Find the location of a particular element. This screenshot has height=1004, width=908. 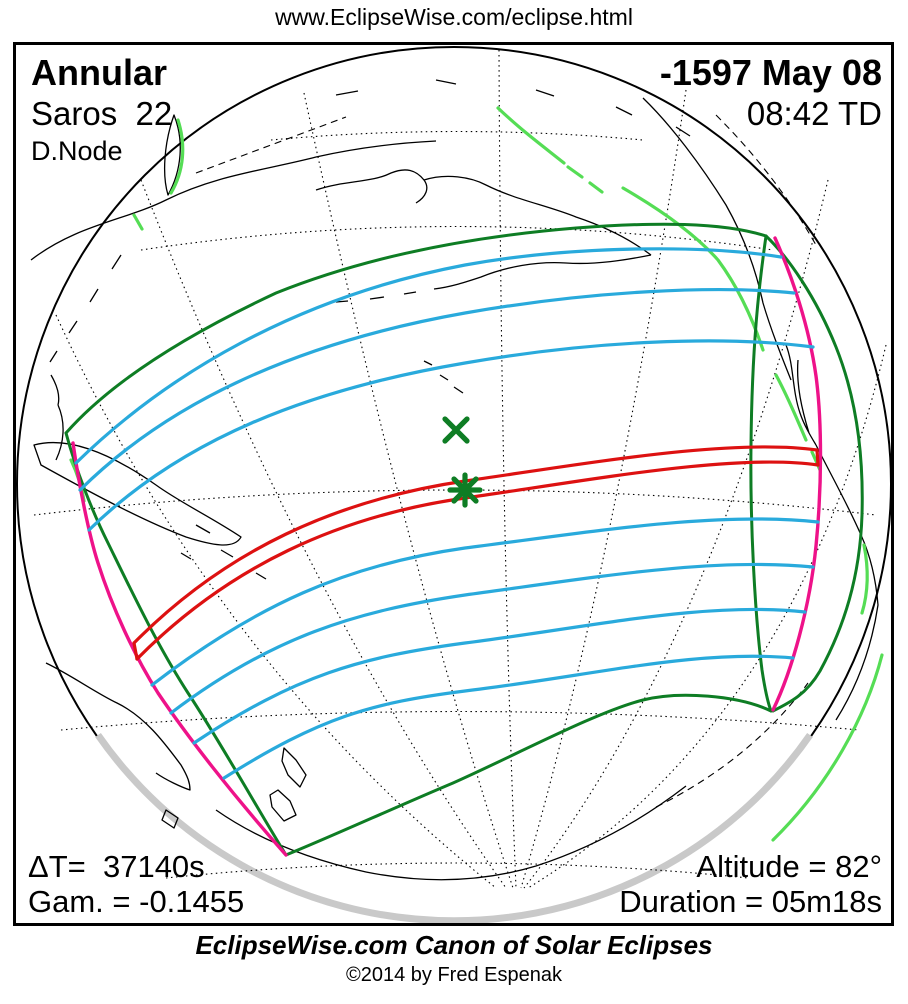

copyright-text: ©2014 by Fred Espenak is located at coordinates (454, 975).